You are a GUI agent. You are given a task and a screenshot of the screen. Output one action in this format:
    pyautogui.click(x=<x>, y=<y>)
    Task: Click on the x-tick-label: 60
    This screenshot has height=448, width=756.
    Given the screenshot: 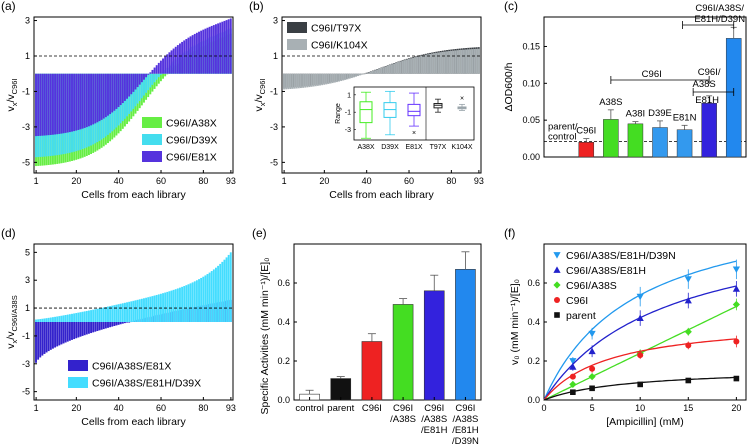 What is the action you would take?
    pyautogui.click(x=409, y=181)
    